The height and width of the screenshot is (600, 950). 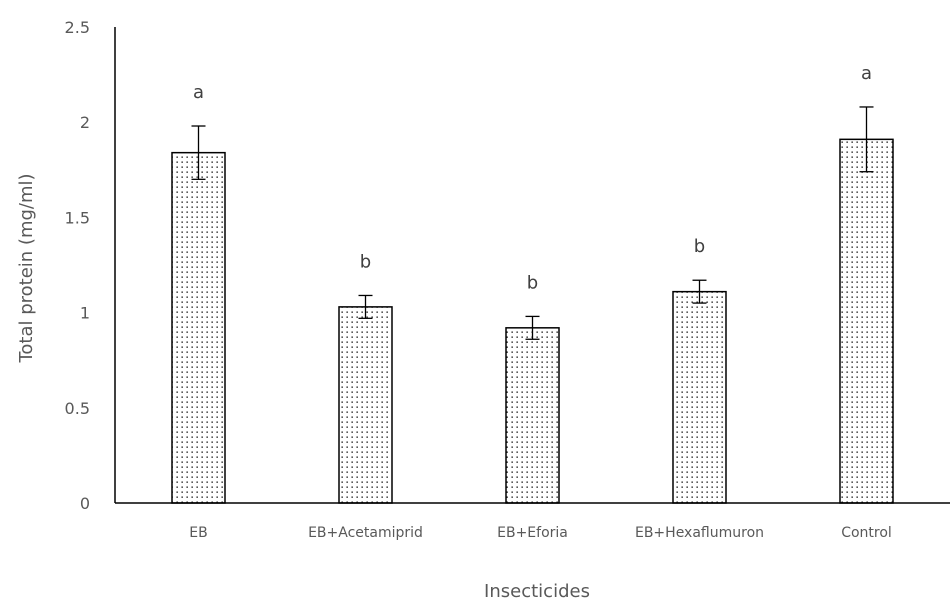 What do you see at coordinates (365, 405) in the screenshot?
I see `bar-eb-acetamiprid` at bounding box center [365, 405].